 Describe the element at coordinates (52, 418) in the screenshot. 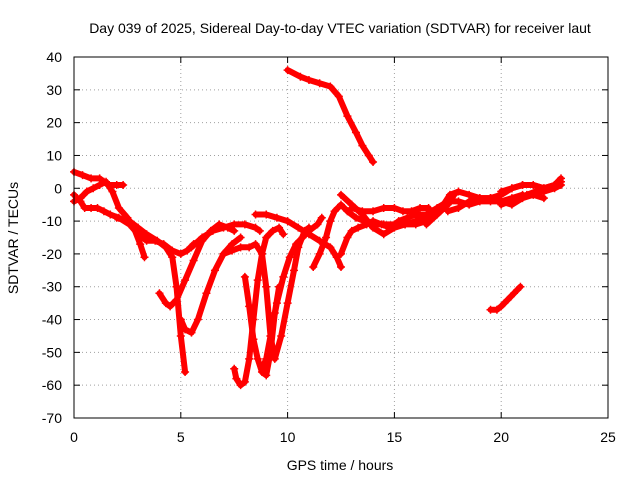

I see `y-tick-label: -70` at that location.